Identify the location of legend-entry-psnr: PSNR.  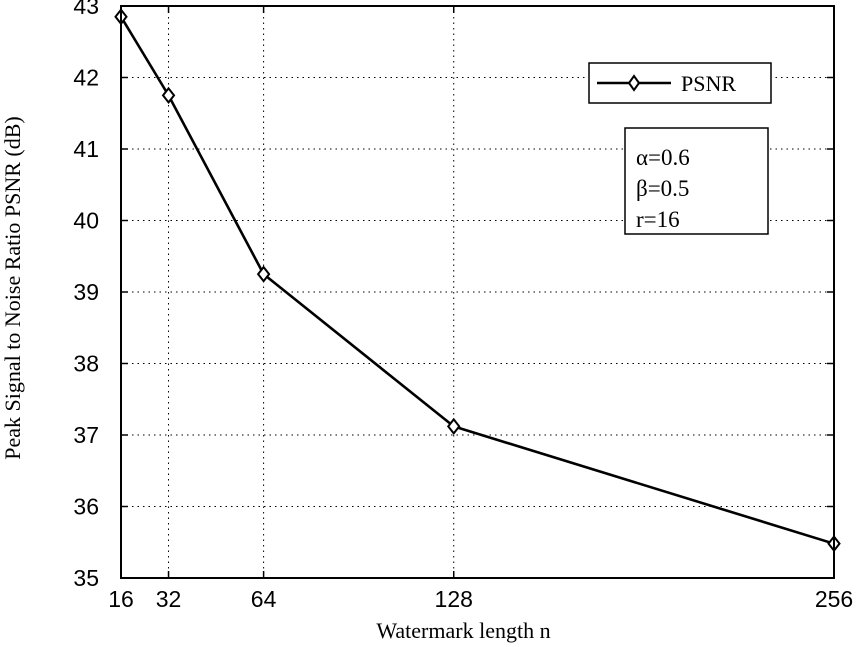
(708, 83).